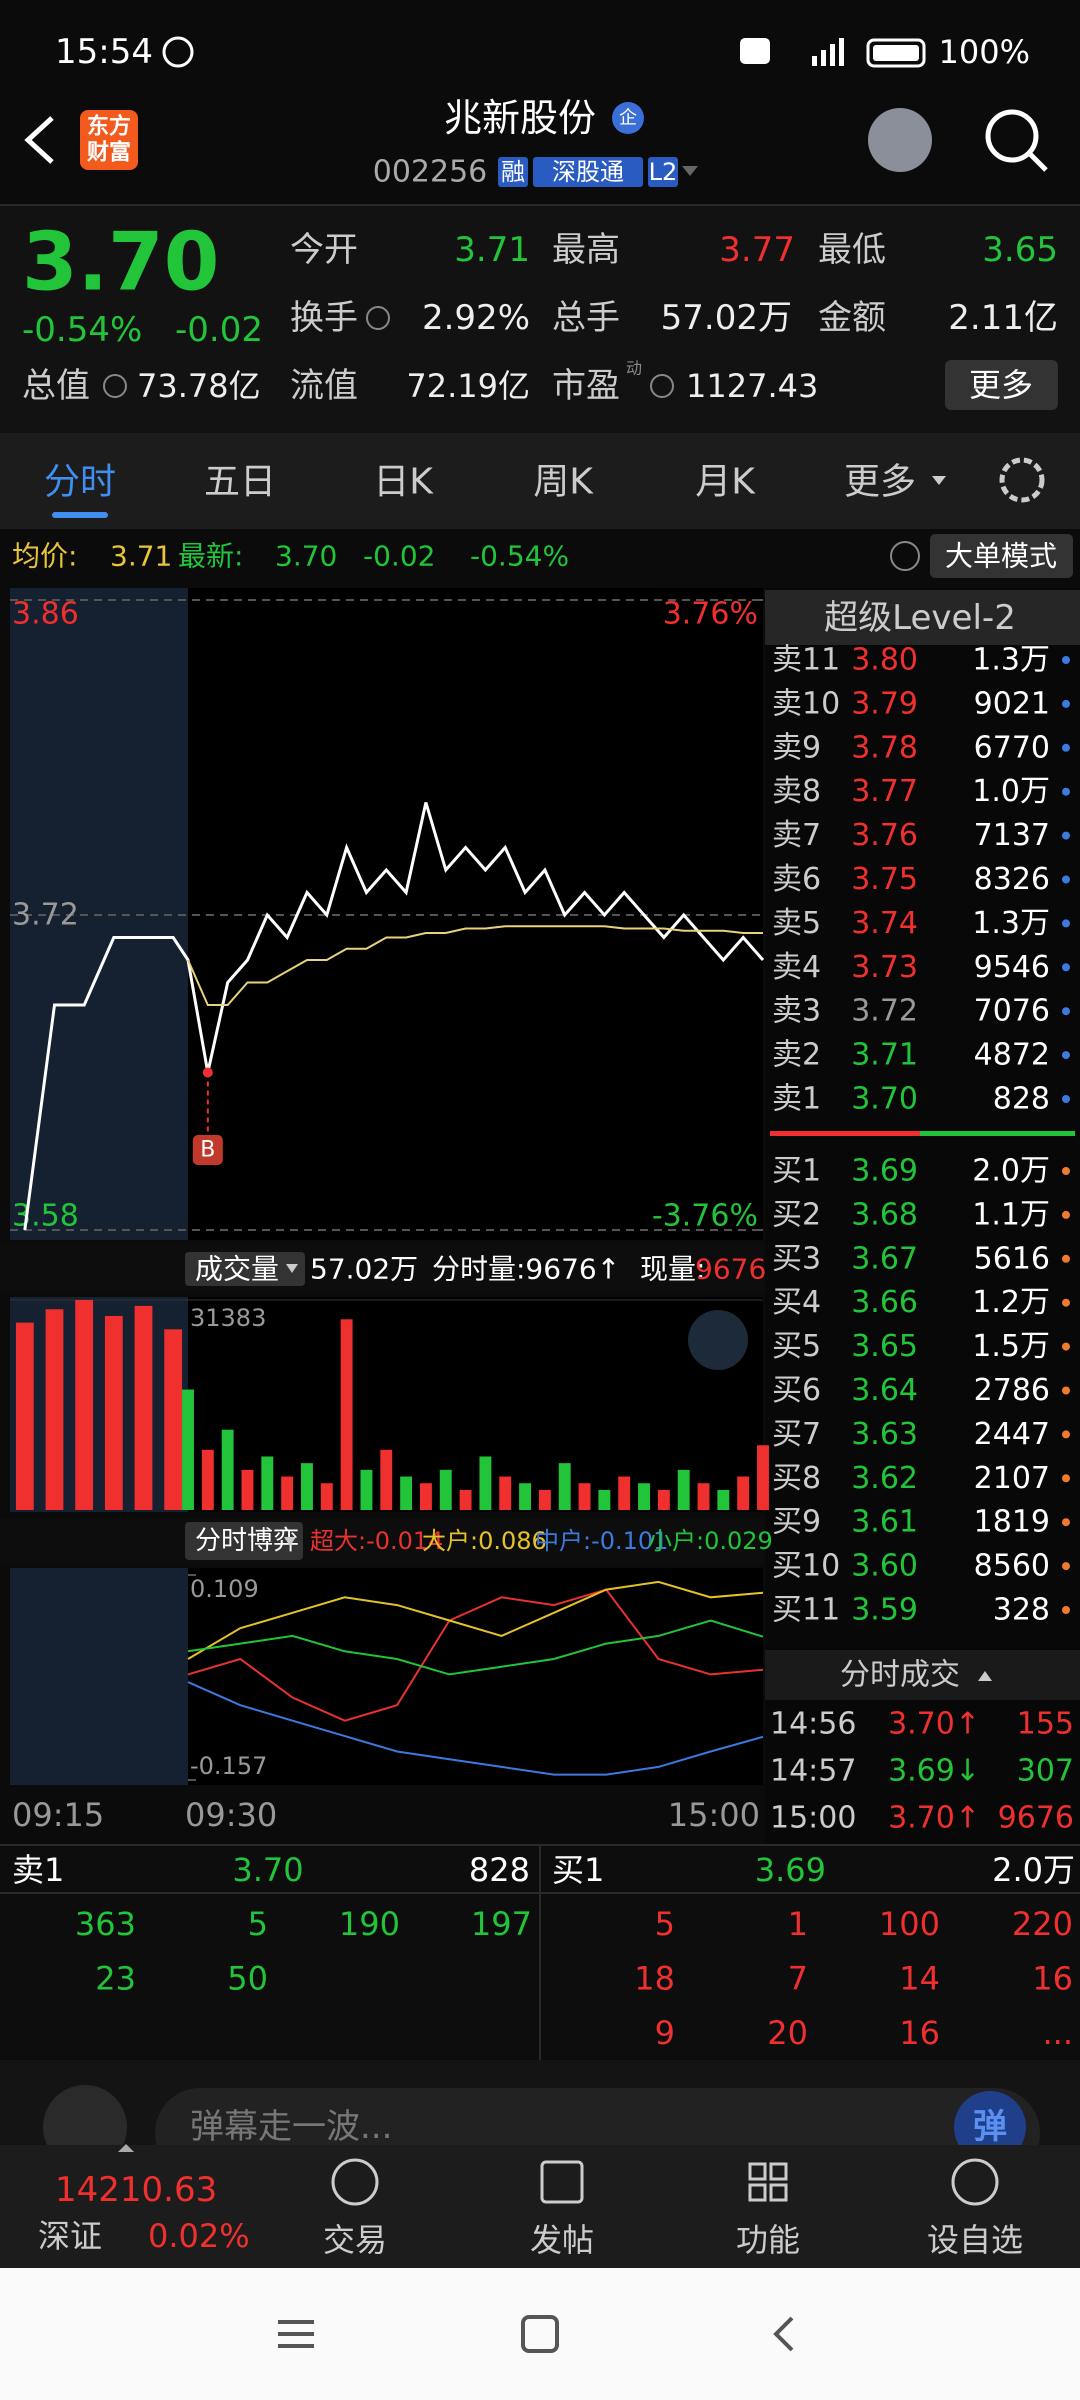 The height and width of the screenshot is (2400, 1080). What do you see at coordinates (796, 1302) in the screenshot?
I see `level-label: 买4` at bounding box center [796, 1302].